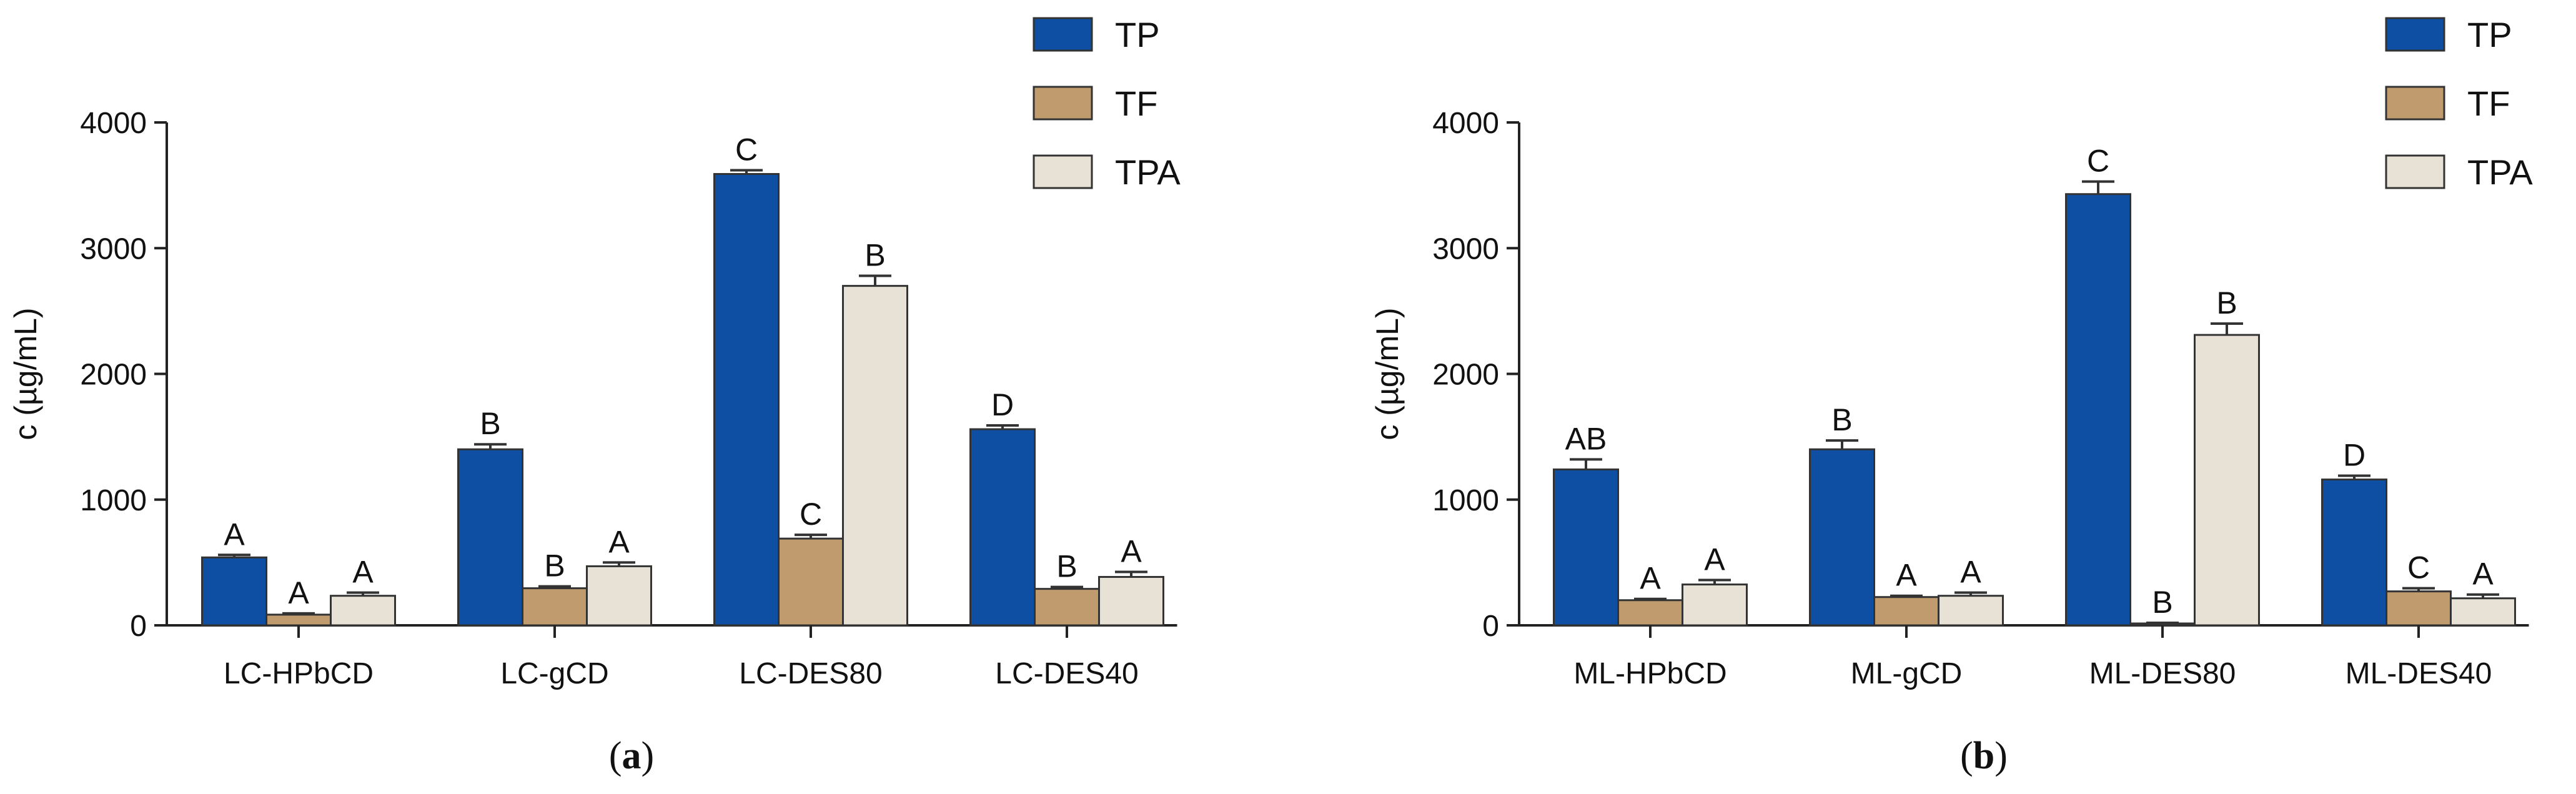  Describe the element at coordinates (299, 673) in the screenshot. I see `x-tick-label: LC-HPbCD` at that location.